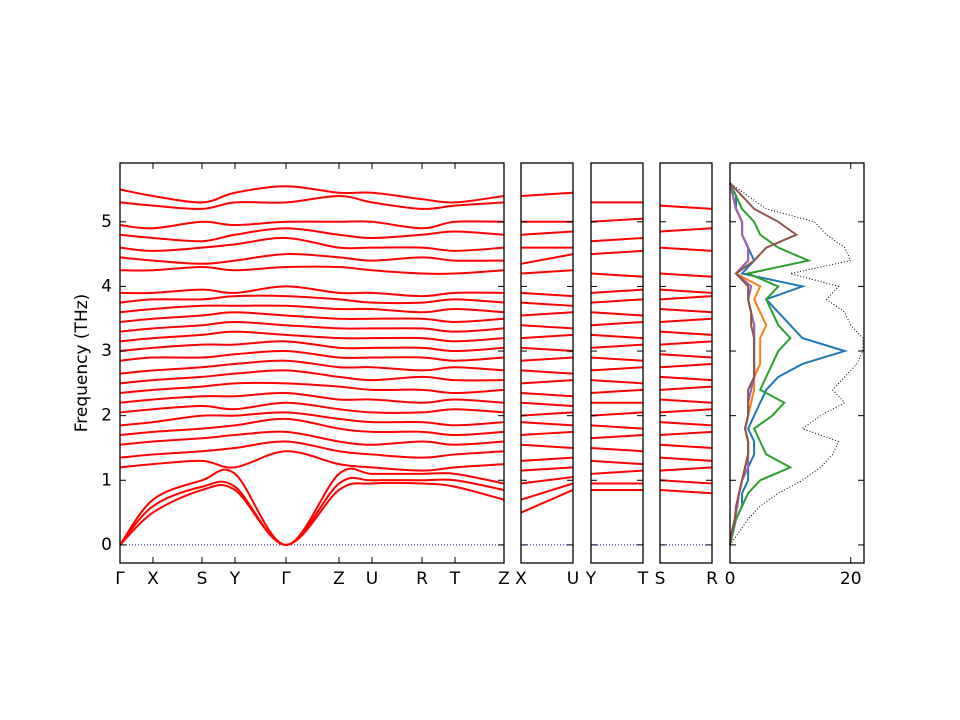 This screenshot has height=720, width=960. Describe the element at coordinates (106, 545) in the screenshot. I see `y-tick-label: 0` at that location.